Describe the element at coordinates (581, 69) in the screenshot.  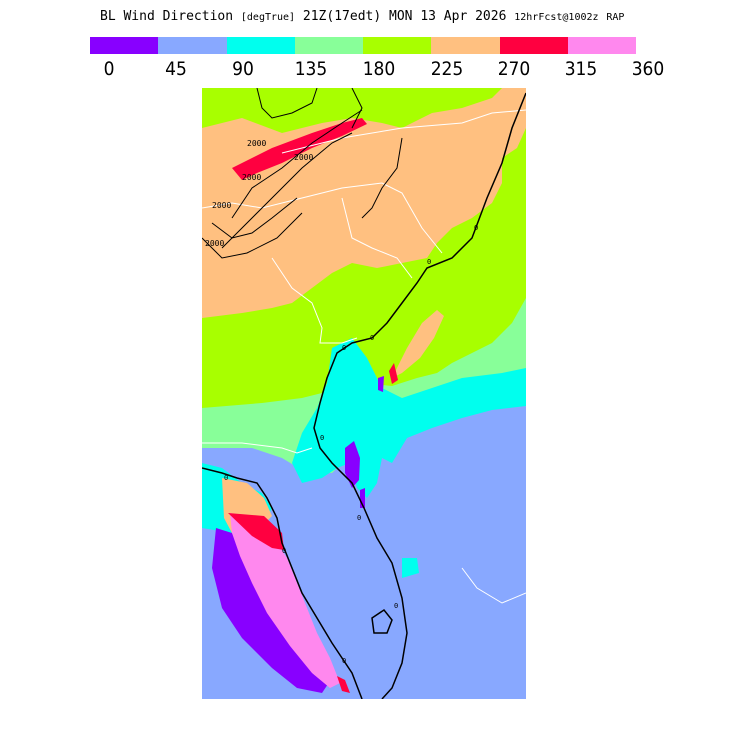
I see `legend-tick-315: 315` at that location.